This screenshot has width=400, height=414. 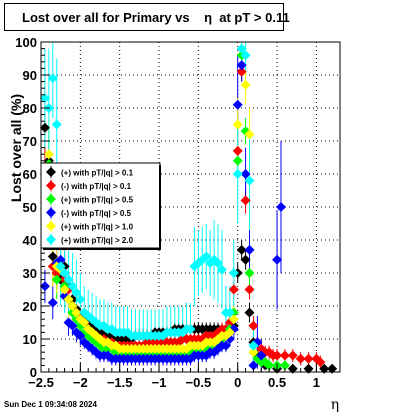 What do you see at coordinates (30, 273) in the screenshot?
I see `y-tick-label: 30` at bounding box center [30, 273].